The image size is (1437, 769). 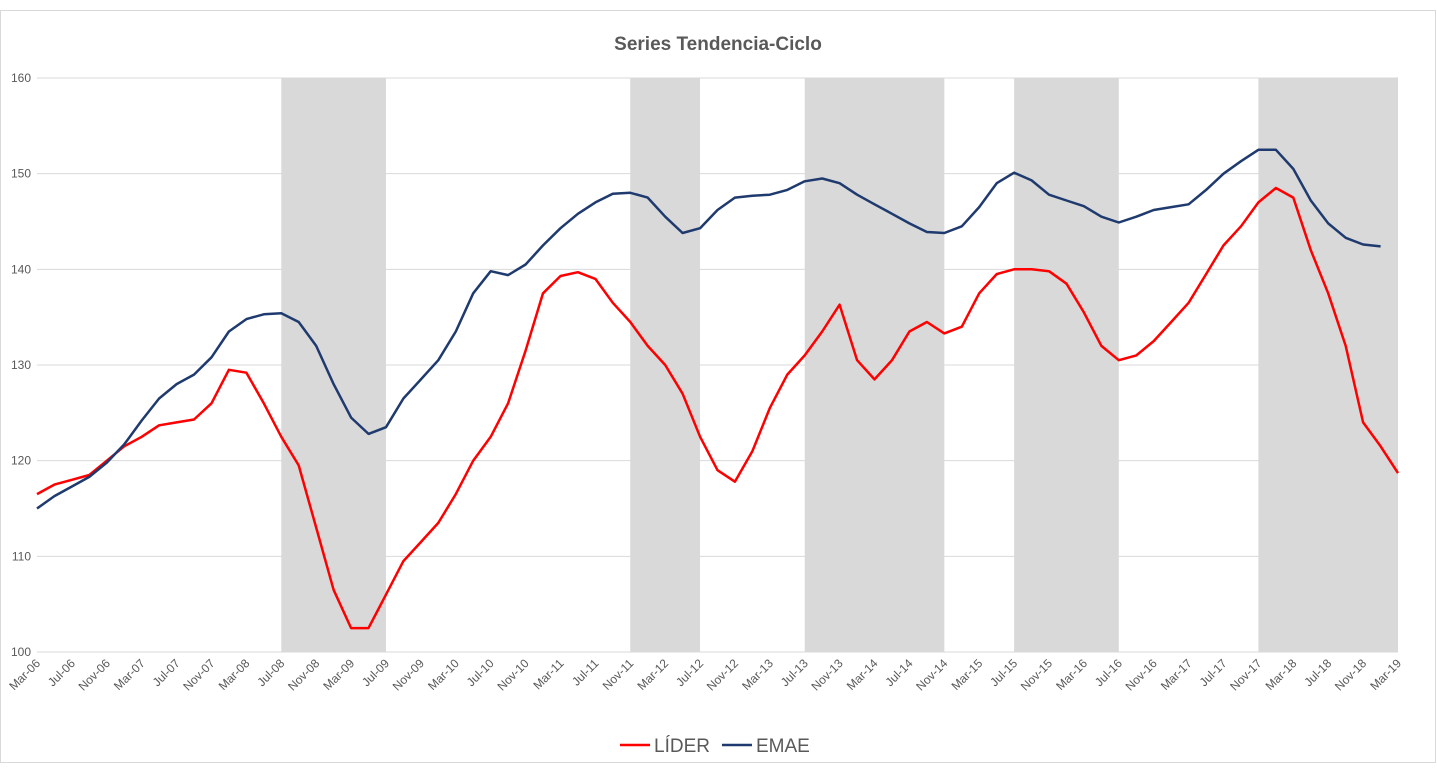 I want to click on legend-label: EMAE, so click(x=783, y=746).